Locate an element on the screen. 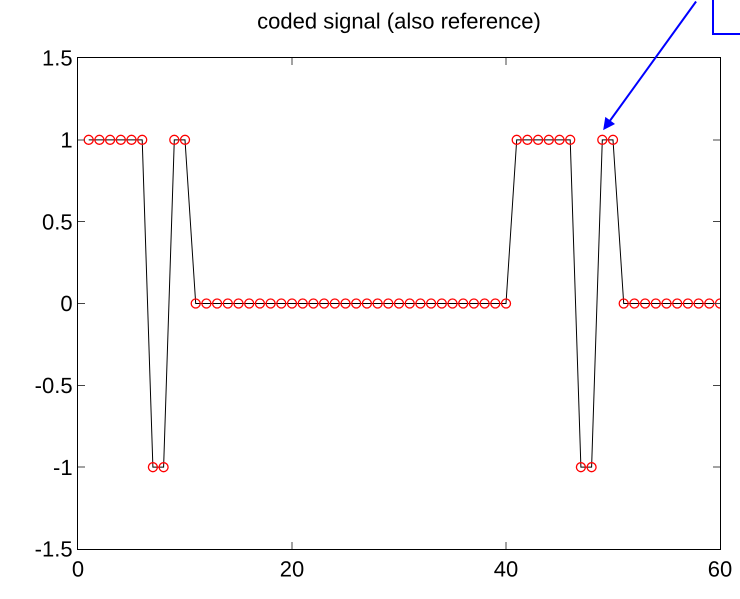 This screenshot has height=599, width=740. x-tick-label: 40 is located at coordinates (506, 569).